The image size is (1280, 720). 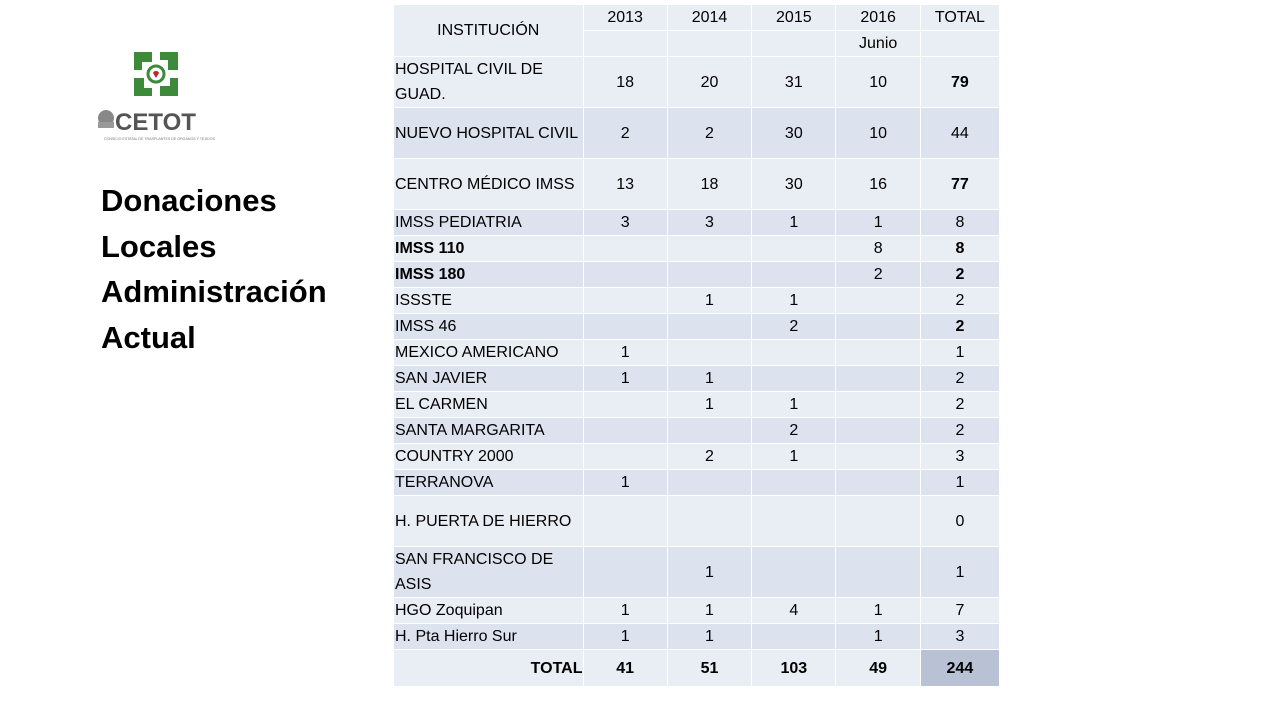 I want to click on table-row: HGO Zoquipan 1 1 4 1 7, so click(x=697, y=610).